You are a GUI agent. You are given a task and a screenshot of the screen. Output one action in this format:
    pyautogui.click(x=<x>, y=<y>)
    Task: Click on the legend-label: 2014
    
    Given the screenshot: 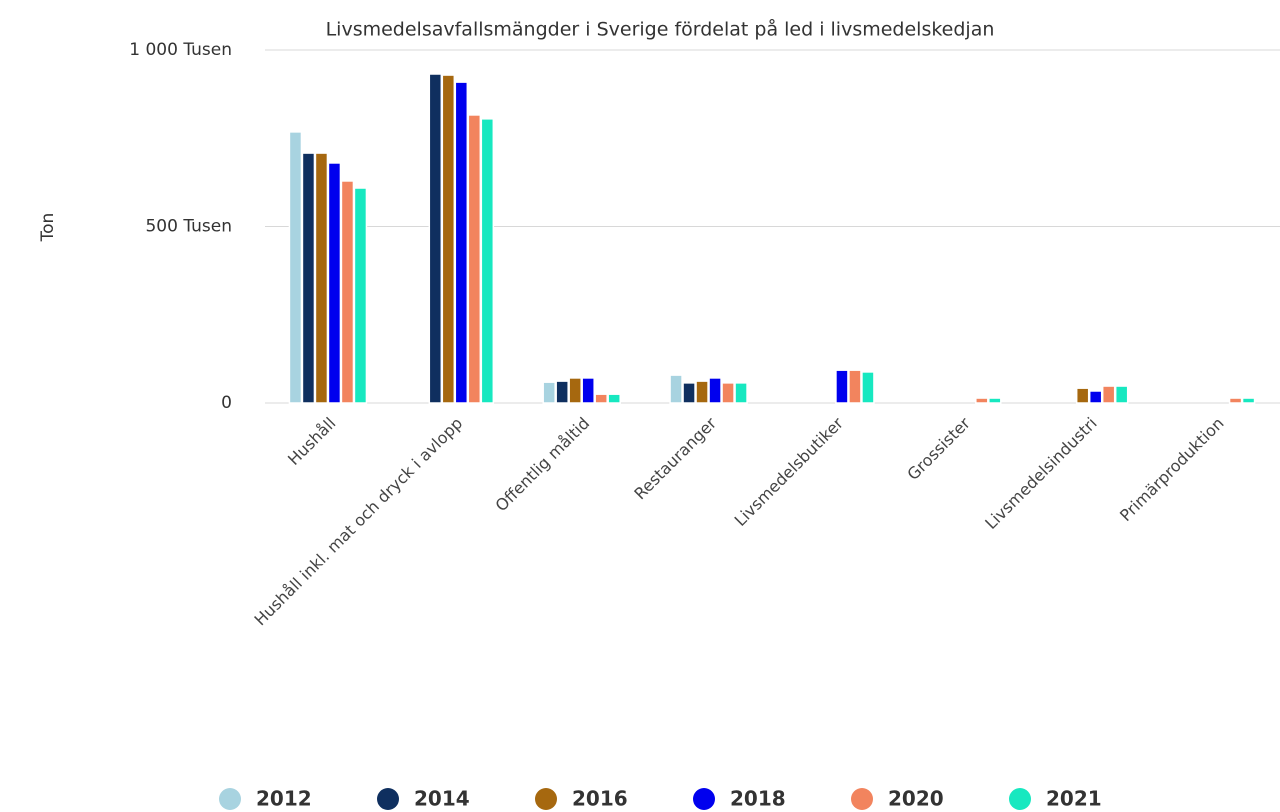 What is the action you would take?
    pyautogui.click(x=442, y=799)
    